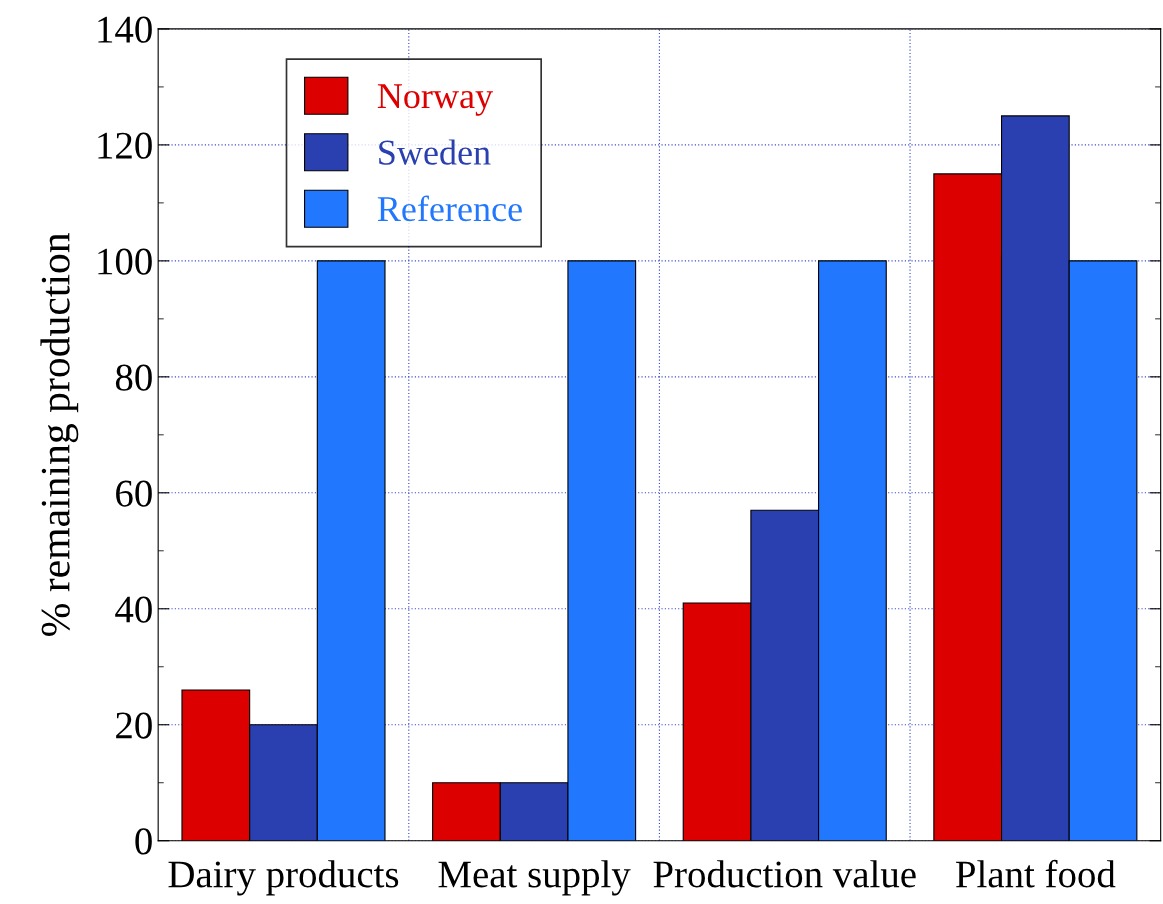  Describe the element at coordinates (435, 152) in the screenshot. I see `legend-label: Sweden` at that location.